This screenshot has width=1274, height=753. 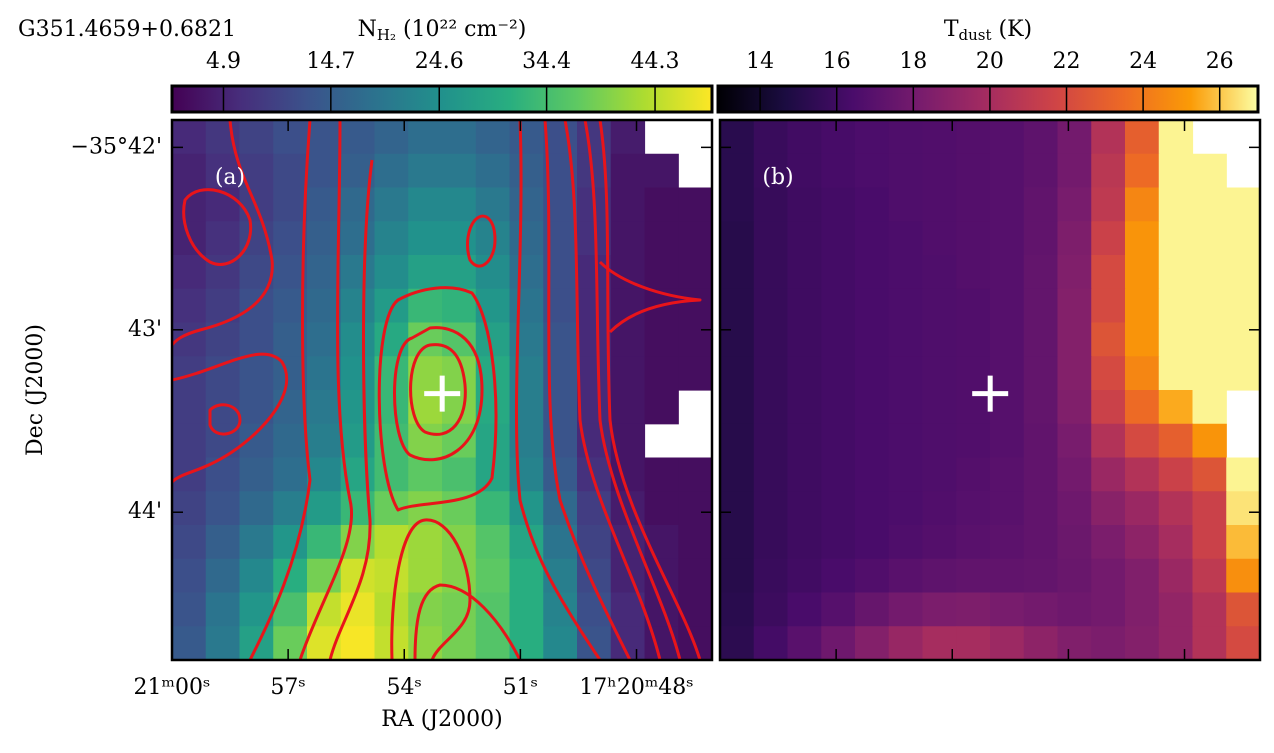 What do you see at coordinates (1067, 61) in the screenshot?
I see `colorbar-tick-label: 22` at bounding box center [1067, 61].